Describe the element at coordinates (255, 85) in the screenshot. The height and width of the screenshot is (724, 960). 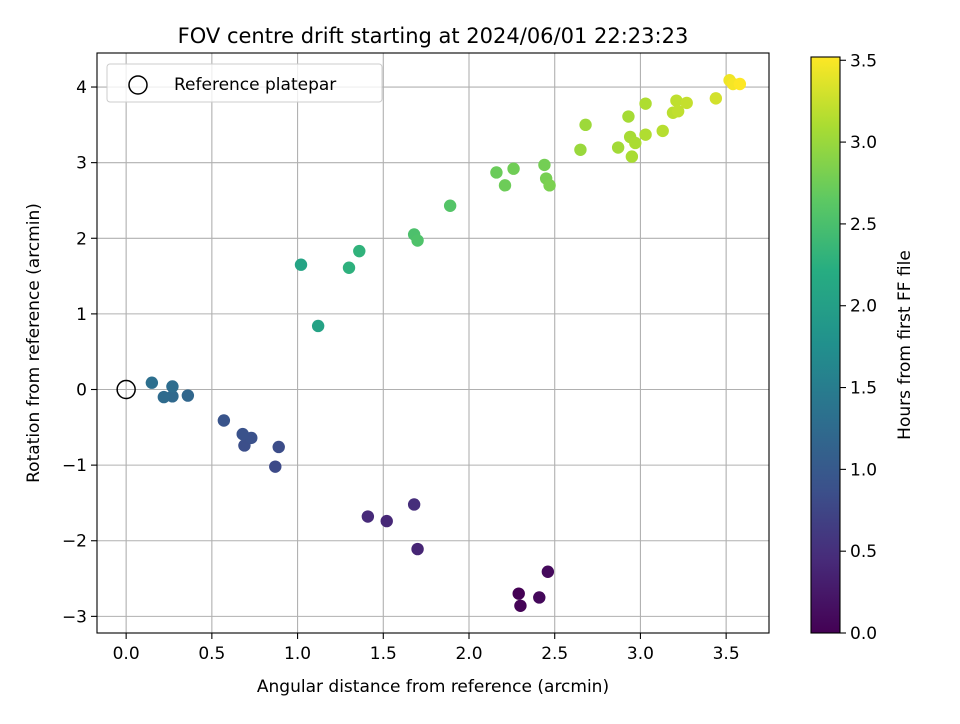
I see `legend-entry-label: Reference platepar` at that location.